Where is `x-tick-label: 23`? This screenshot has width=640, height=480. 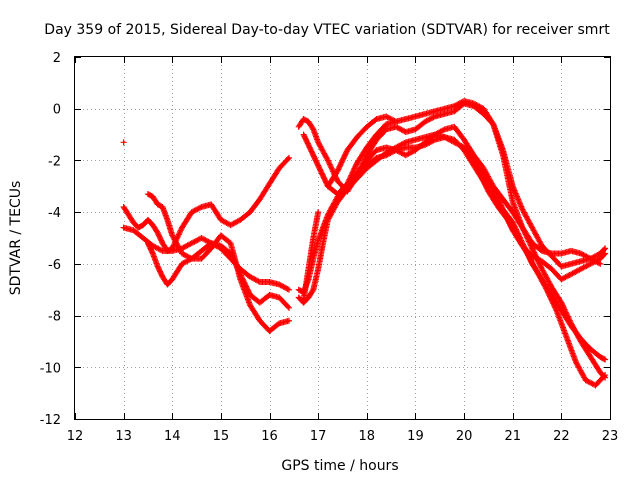 x-tick-label: 23 is located at coordinates (610, 436).